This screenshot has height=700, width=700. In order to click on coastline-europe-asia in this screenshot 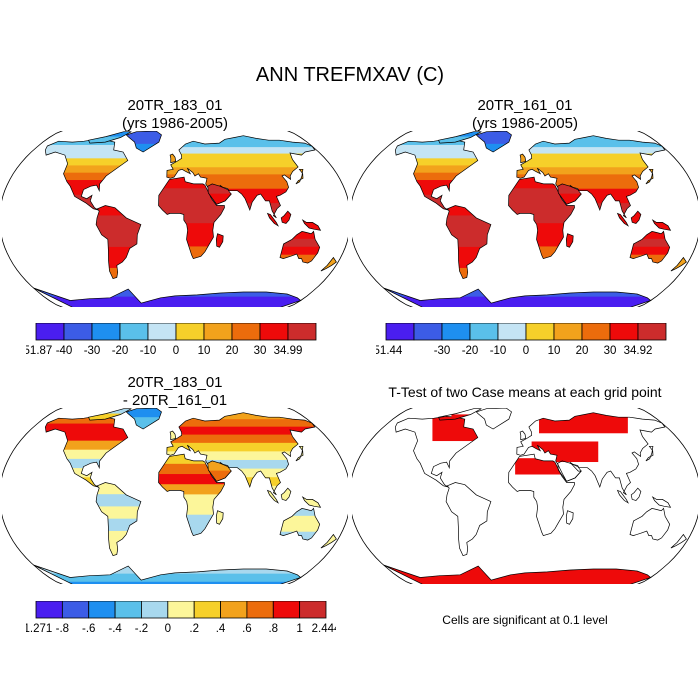, I will do `click(241, 177)`.